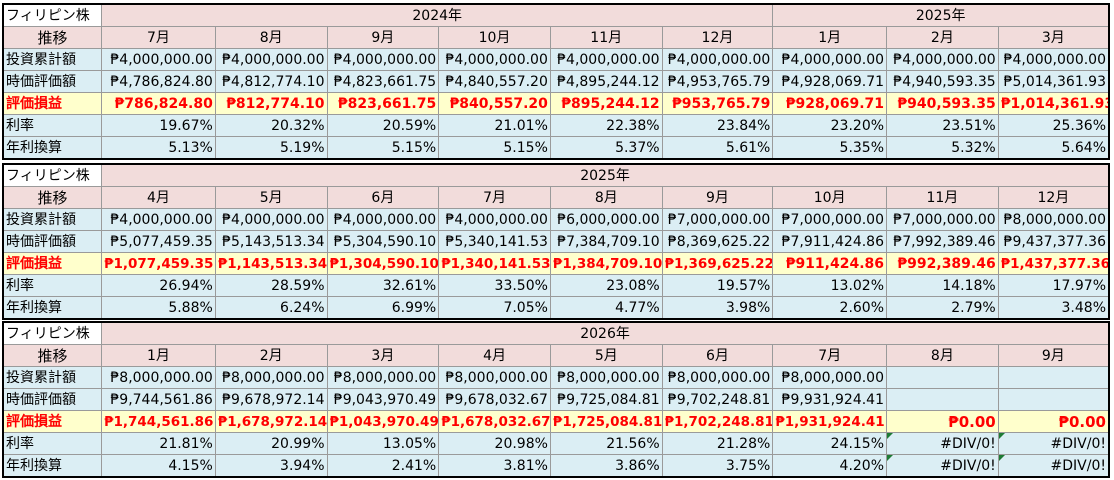  What do you see at coordinates (158, 443) in the screenshot?
I see `rate-cell: 21.81%` at bounding box center [158, 443].